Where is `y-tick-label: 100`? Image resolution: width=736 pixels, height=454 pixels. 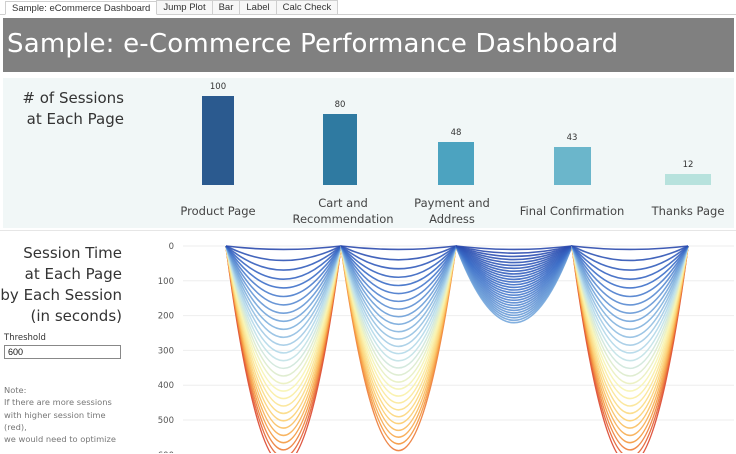 y-tick-label: 100 is located at coordinates (166, 282).